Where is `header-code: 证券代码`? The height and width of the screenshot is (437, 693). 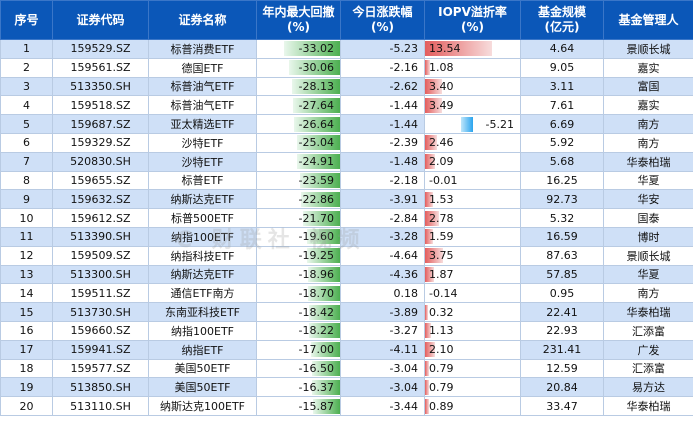 header-code: 证券代码 is located at coordinates (100, 20).